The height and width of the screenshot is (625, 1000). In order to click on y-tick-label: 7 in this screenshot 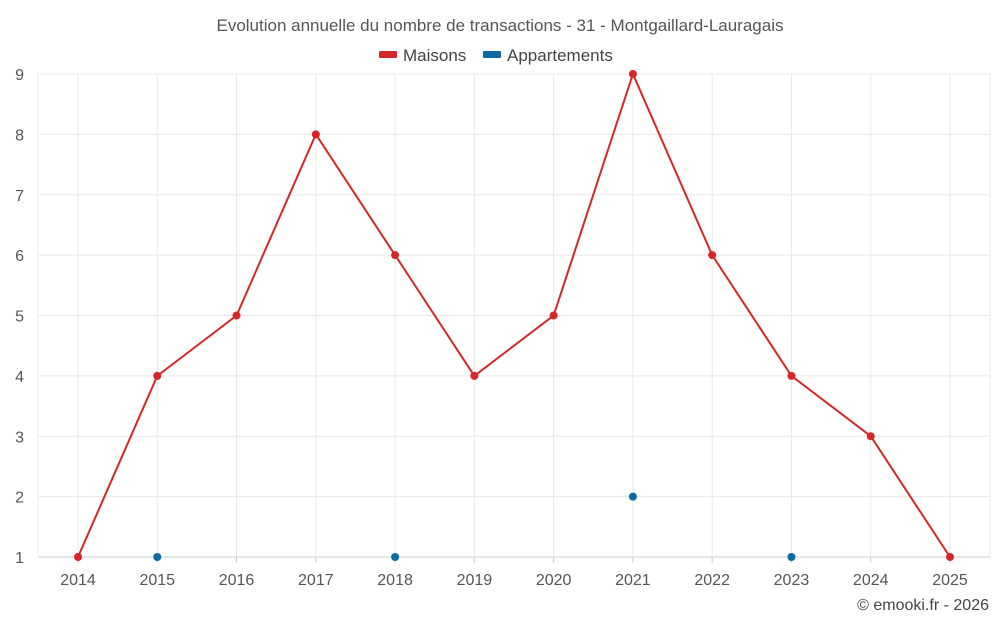, I will do `click(19, 196)`.